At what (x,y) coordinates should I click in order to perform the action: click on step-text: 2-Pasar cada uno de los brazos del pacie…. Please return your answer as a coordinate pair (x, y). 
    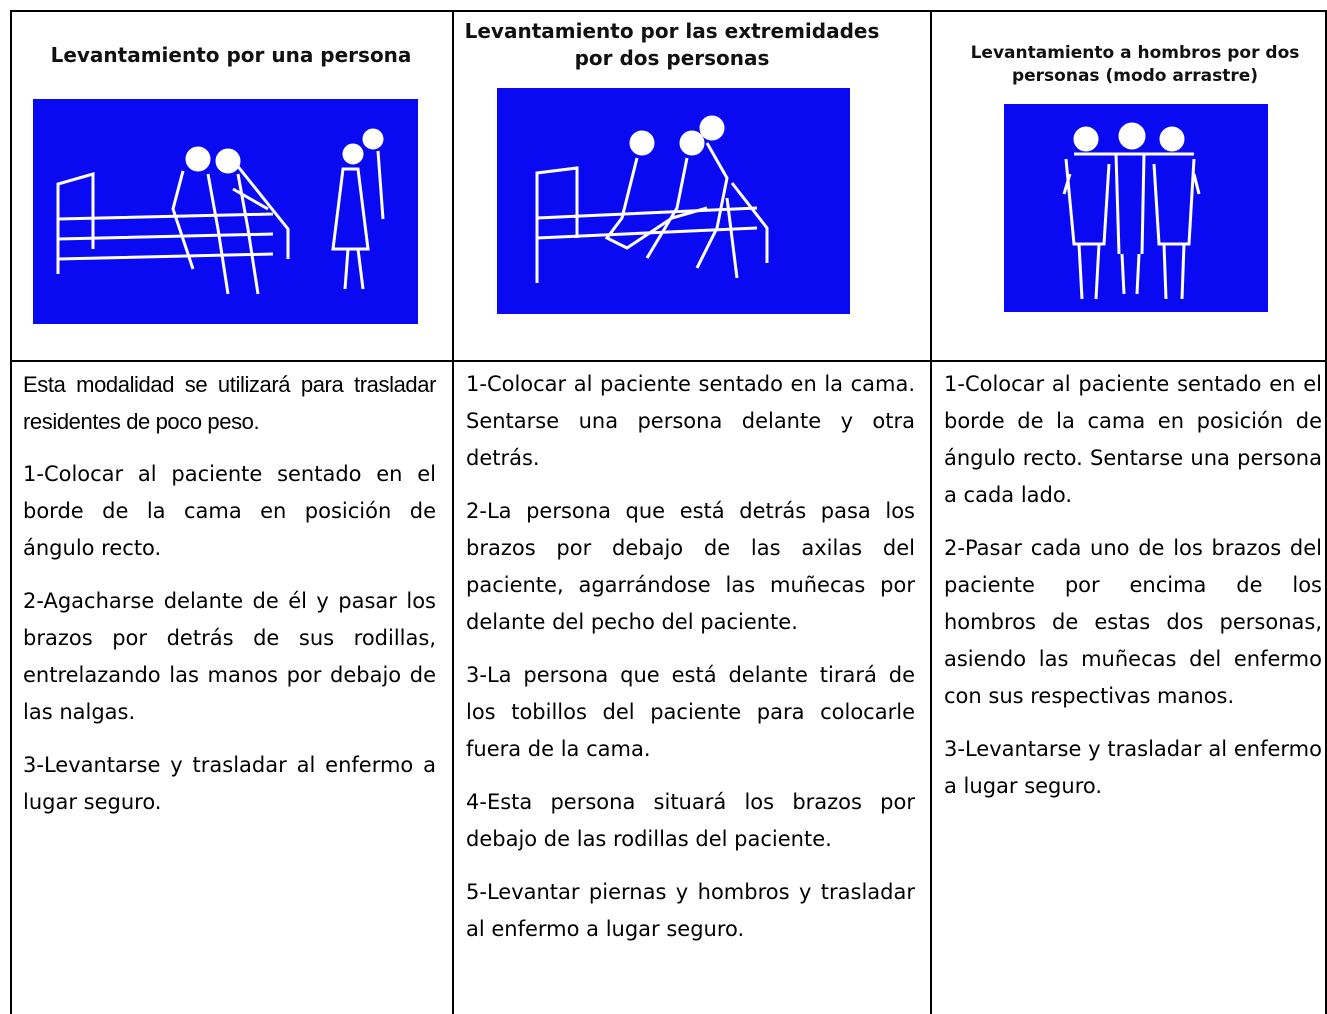
    Looking at the image, I should click on (1133, 622).